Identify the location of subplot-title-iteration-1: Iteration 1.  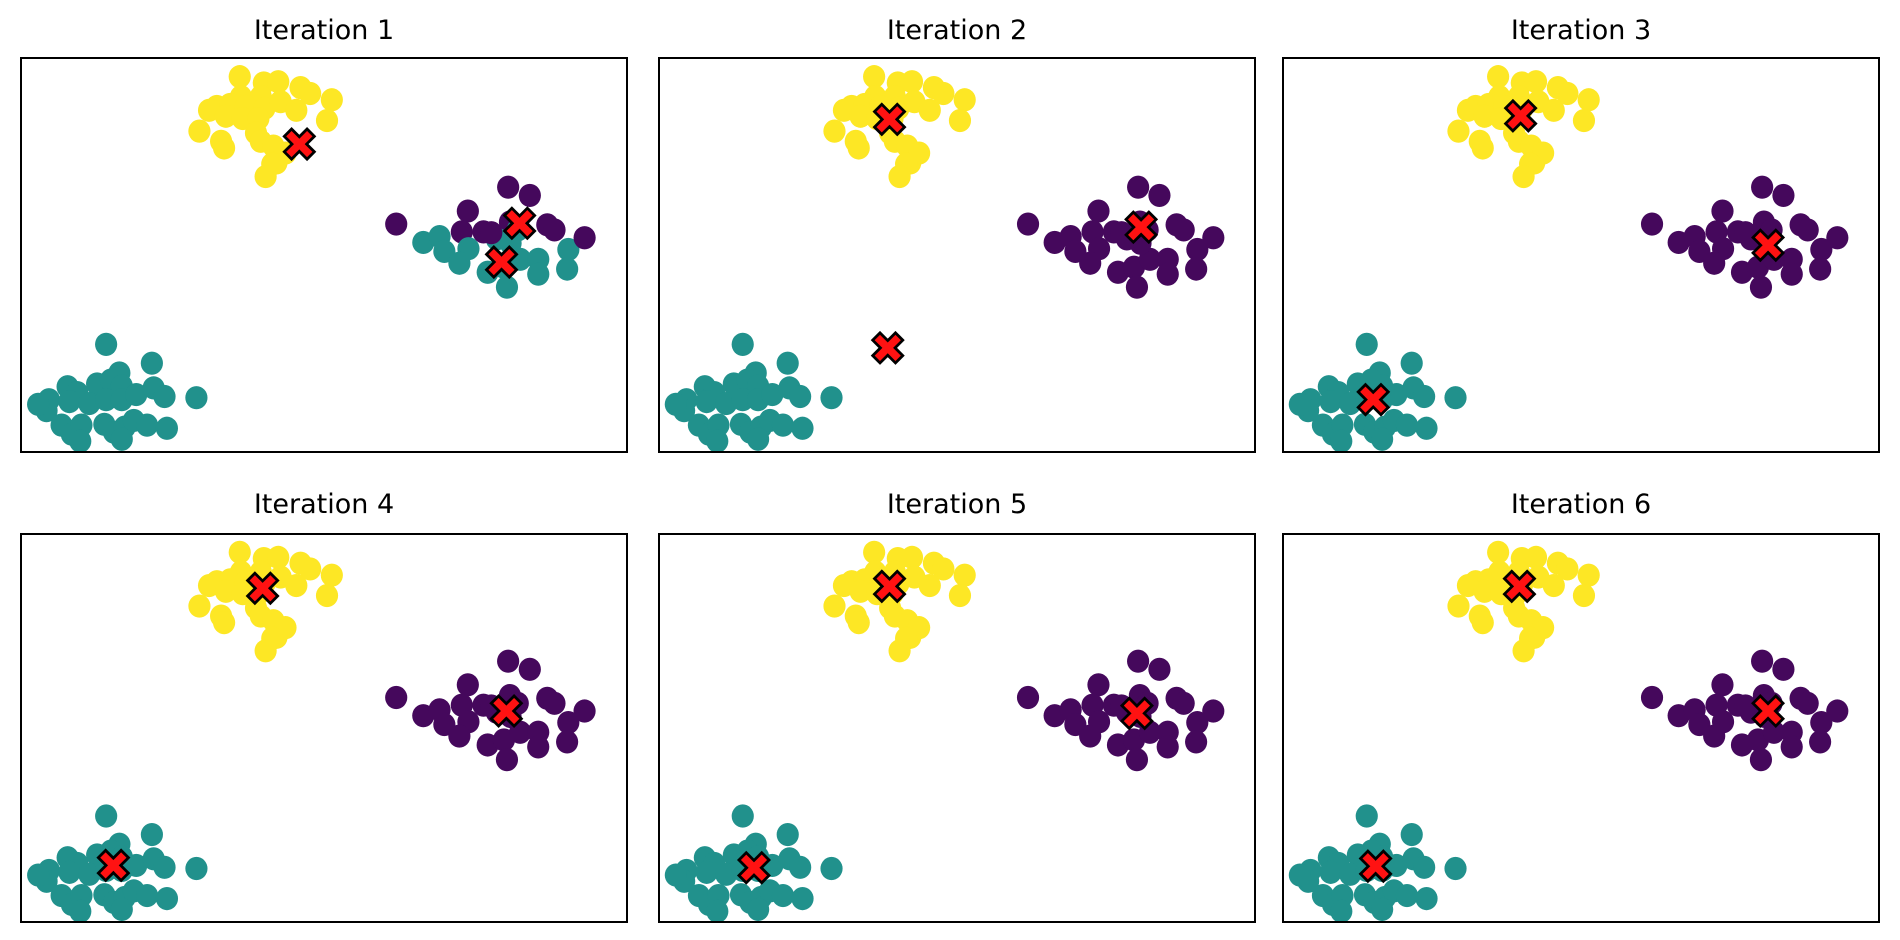
(324, 30).